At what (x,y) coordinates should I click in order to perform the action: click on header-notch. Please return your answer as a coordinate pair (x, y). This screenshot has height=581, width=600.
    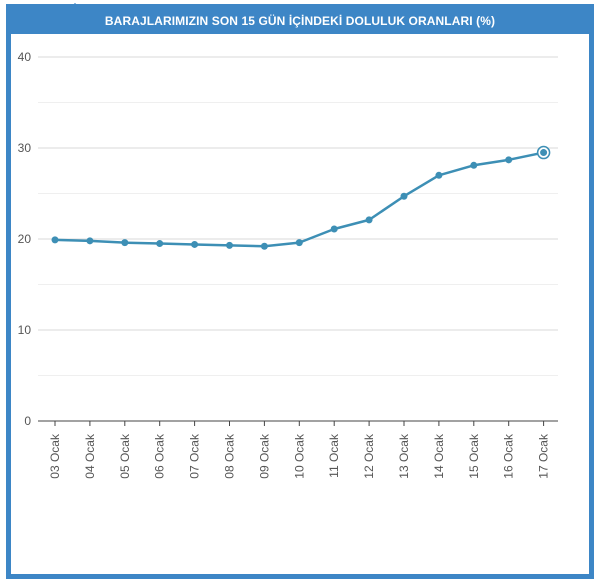
    Looking at the image, I should click on (75, 6).